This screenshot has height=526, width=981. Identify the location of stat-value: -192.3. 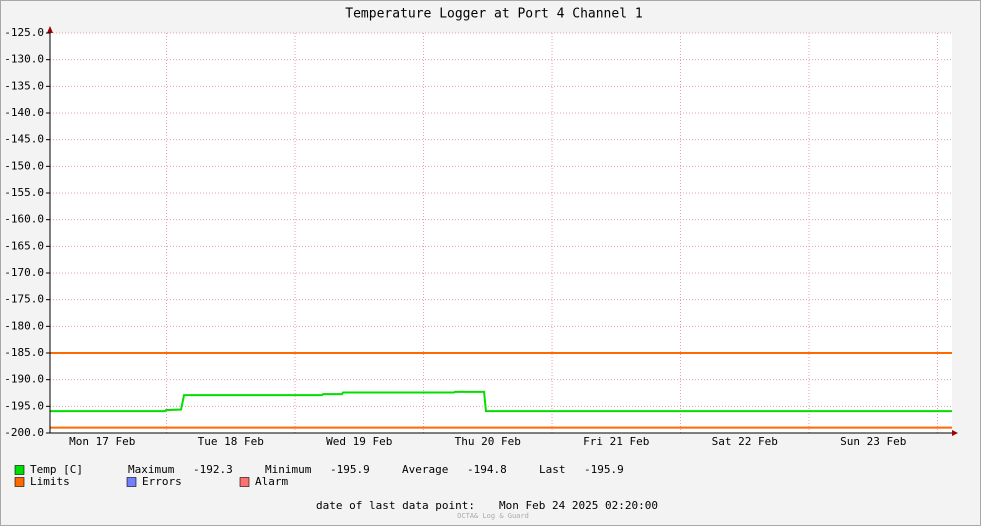
(213, 469).